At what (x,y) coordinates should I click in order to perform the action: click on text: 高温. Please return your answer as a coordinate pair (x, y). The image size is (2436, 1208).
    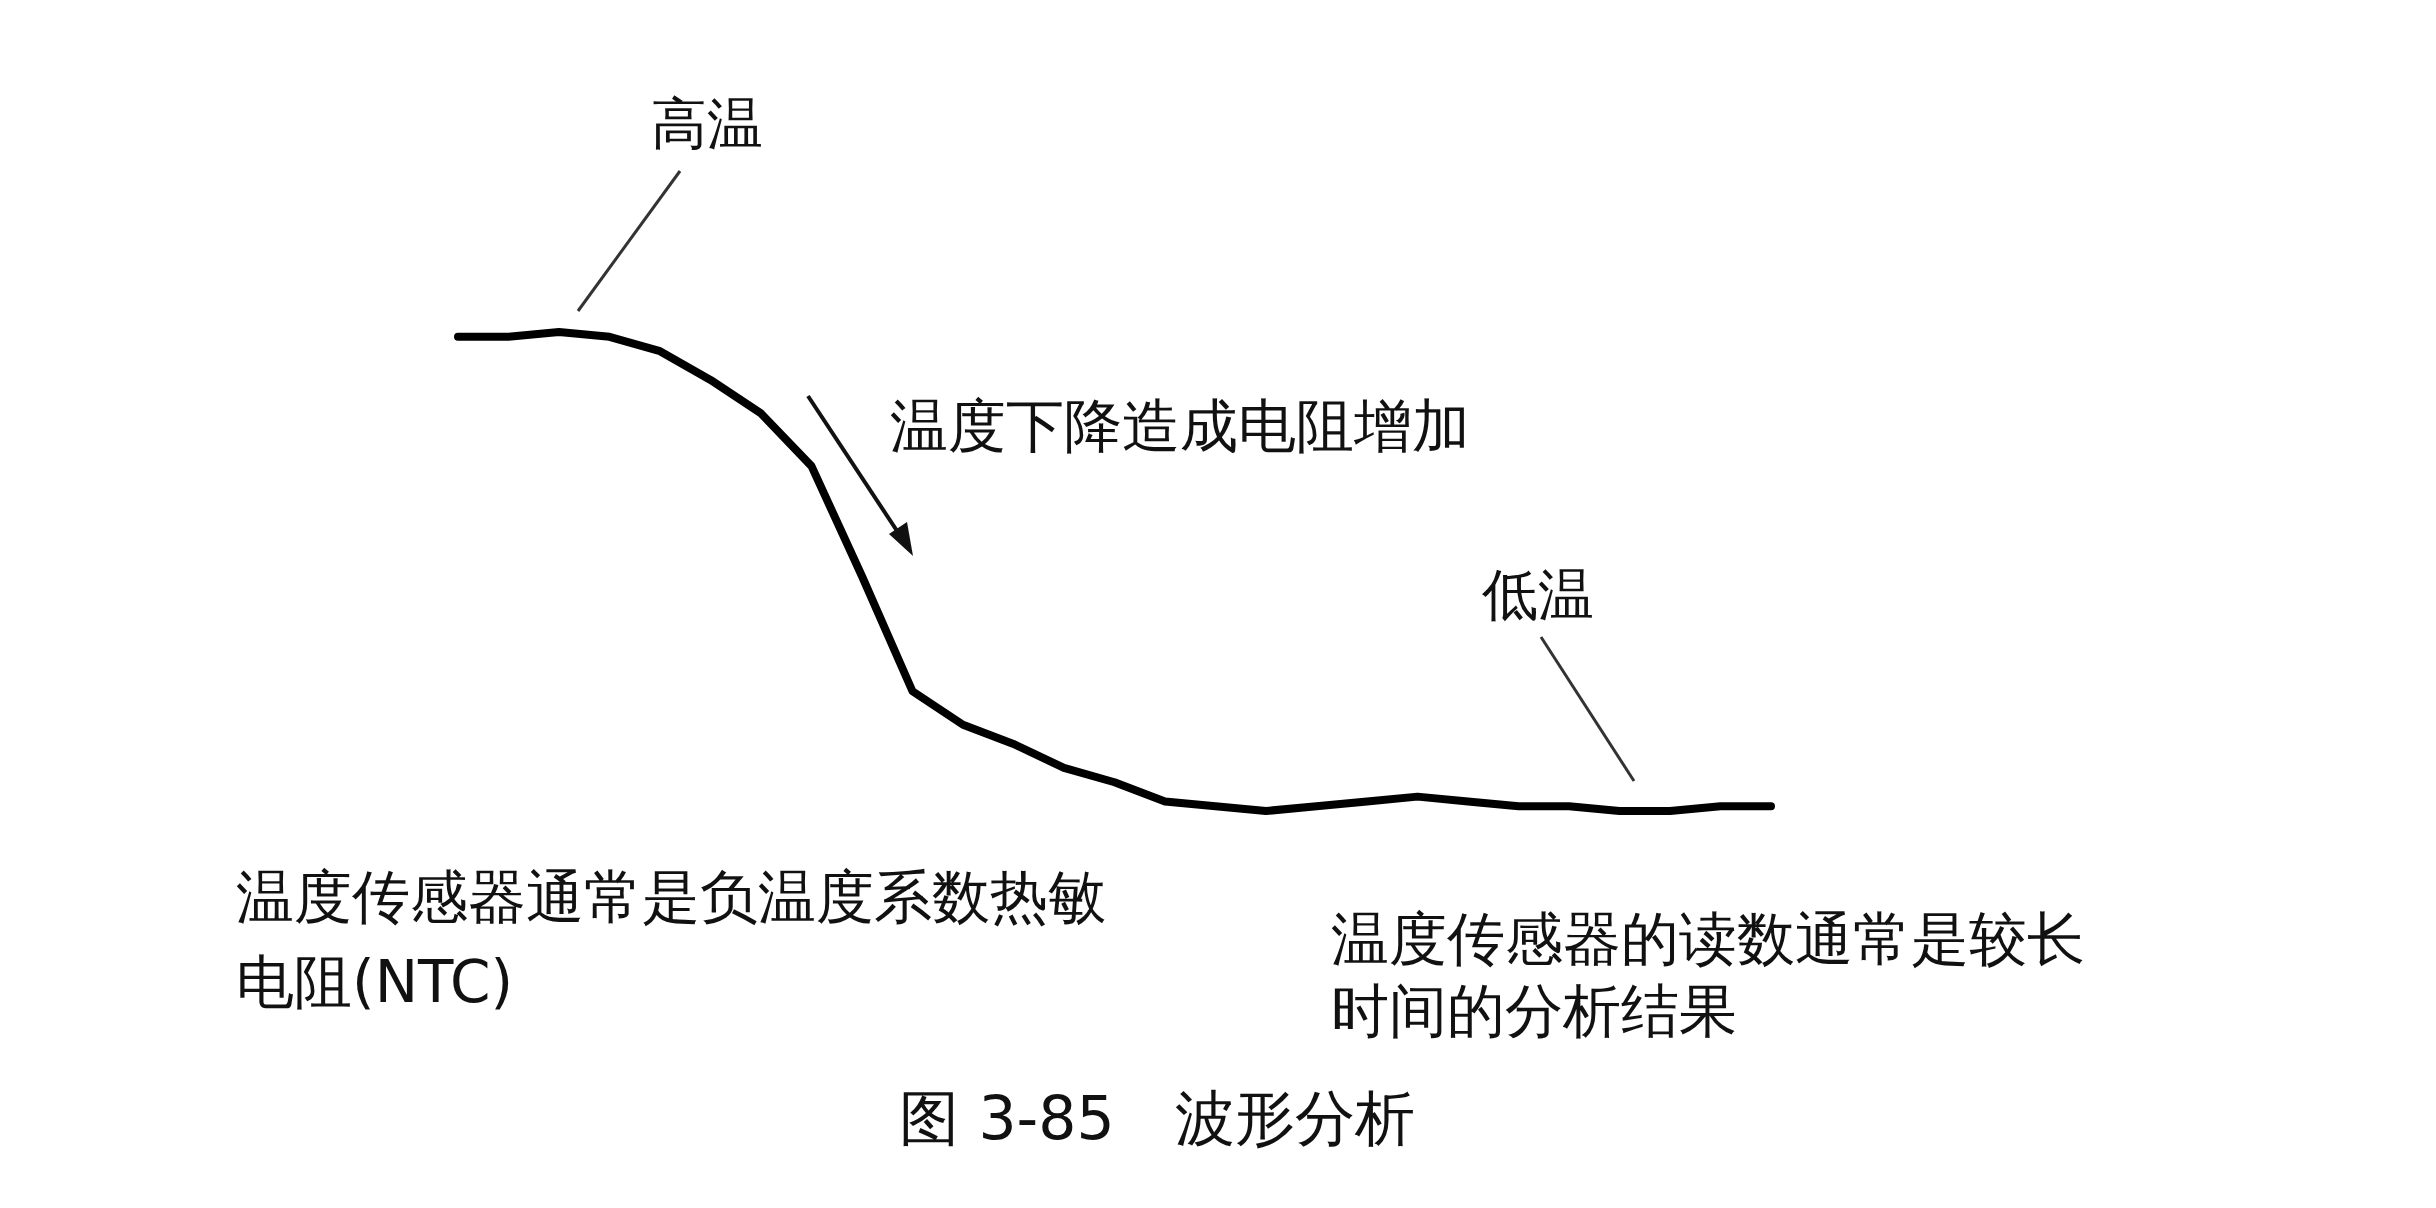
    Looking at the image, I should click on (707, 123).